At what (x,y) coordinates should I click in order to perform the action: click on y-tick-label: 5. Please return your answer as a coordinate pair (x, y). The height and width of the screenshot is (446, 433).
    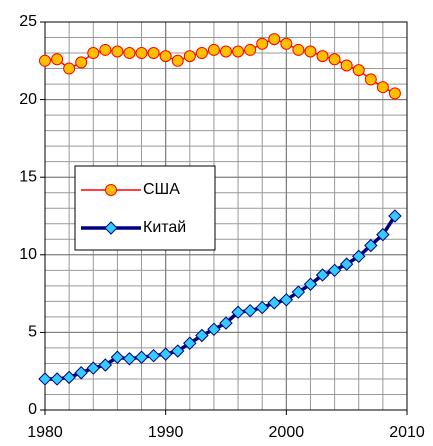
    Looking at the image, I should click on (32, 332).